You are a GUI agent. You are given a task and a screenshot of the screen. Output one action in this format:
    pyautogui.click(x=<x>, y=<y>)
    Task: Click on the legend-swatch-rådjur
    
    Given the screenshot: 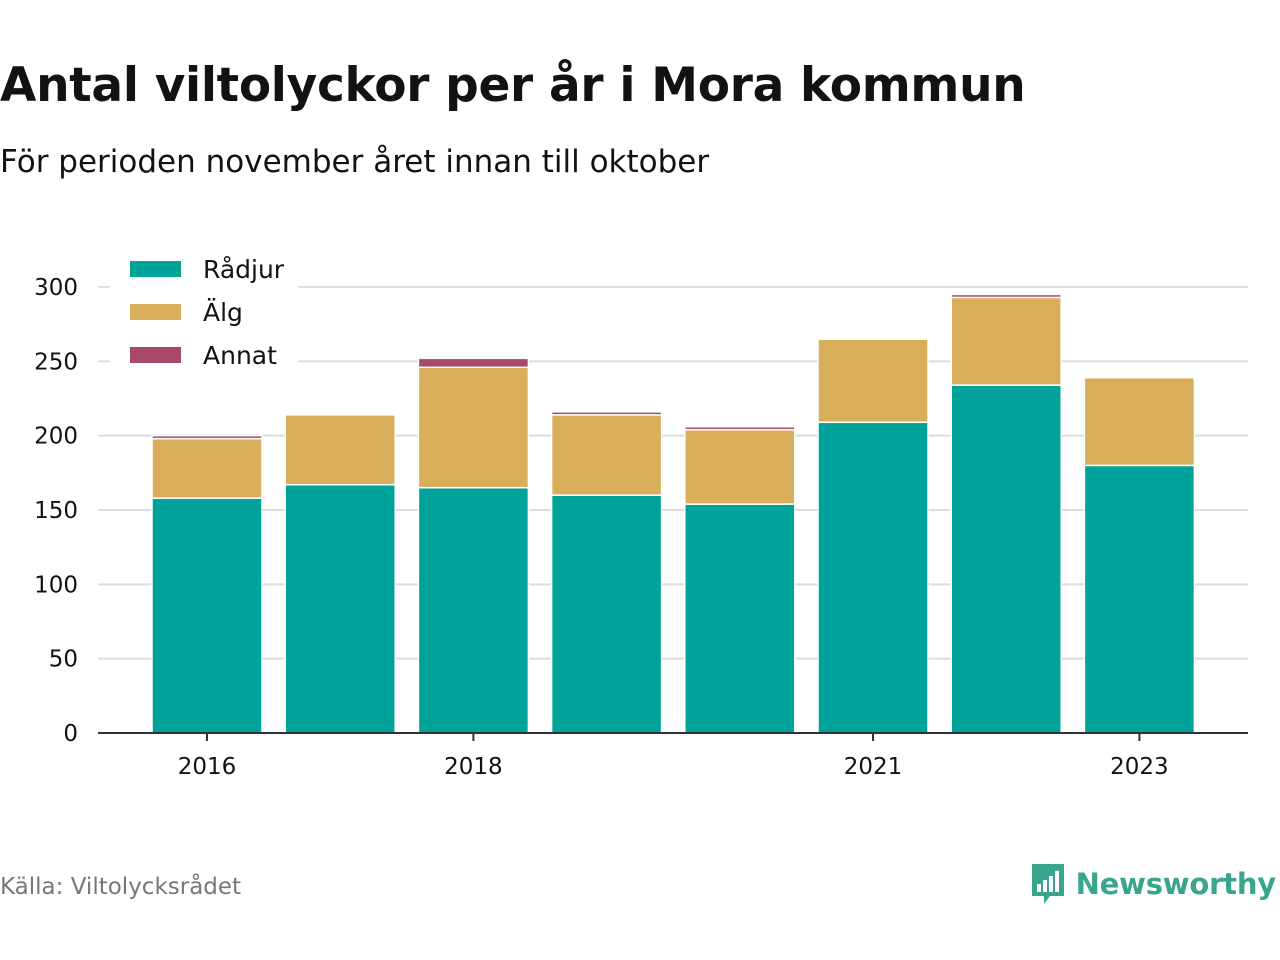 What is the action you would take?
    pyautogui.click(x=155, y=269)
    